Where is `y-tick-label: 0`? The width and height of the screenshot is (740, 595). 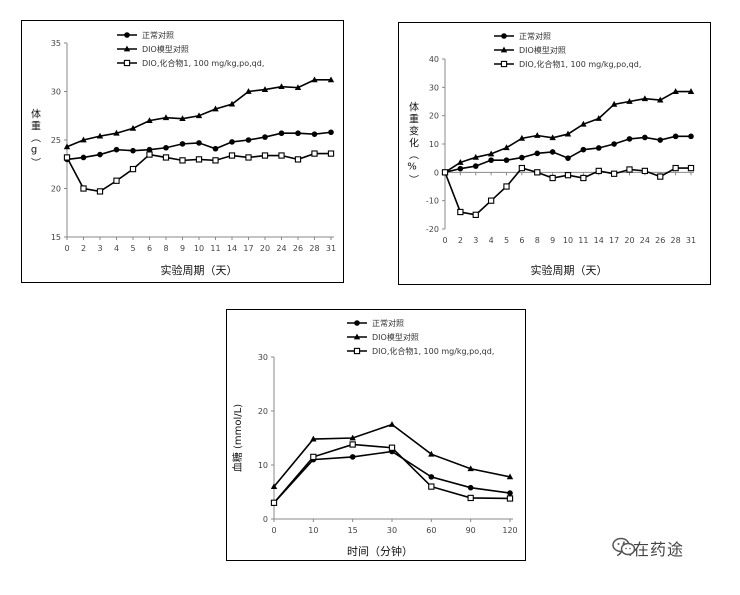 y-tick-label: 0 is located at coordinates (436, 172).